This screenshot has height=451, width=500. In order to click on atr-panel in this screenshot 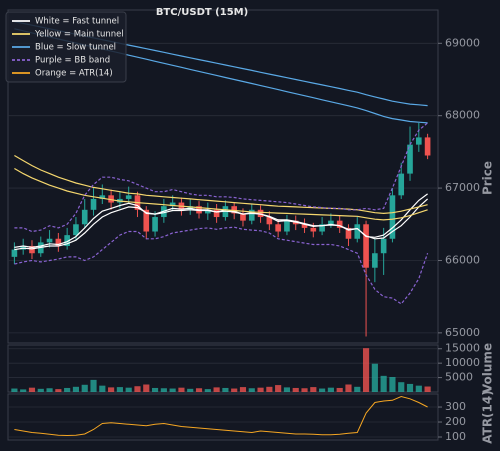, I will do `click(223, 417)`.